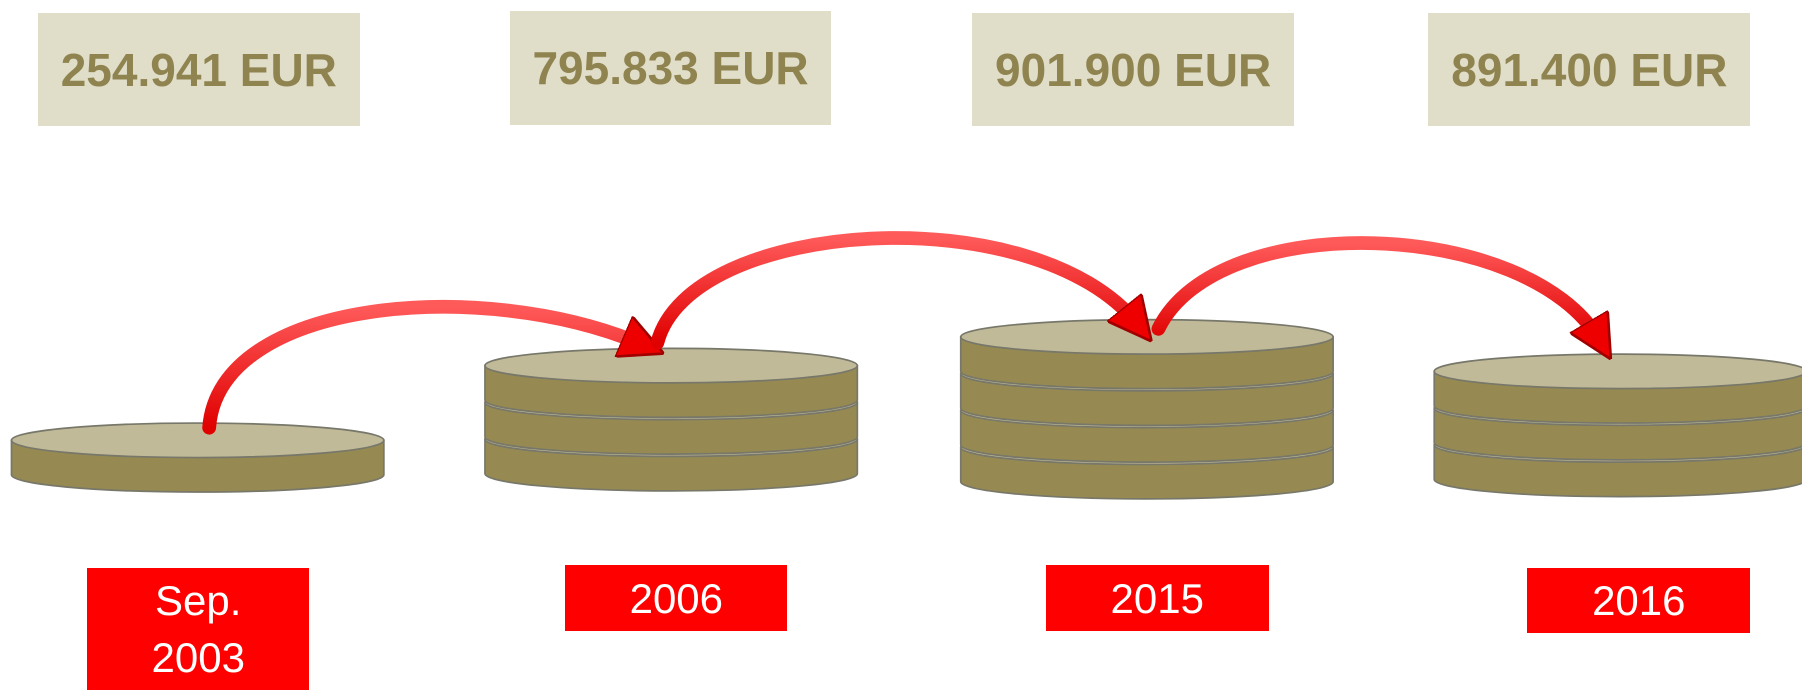 The image size is (1802, 691). Describe the element at coordinates (1157, 598) in the screenshot. I see `date-label: 2015` at that location.